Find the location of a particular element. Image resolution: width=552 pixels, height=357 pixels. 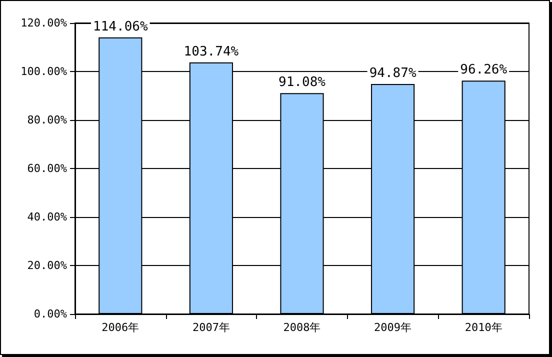

y-tick-label: 40.00% is located at coordinates (47, 217).